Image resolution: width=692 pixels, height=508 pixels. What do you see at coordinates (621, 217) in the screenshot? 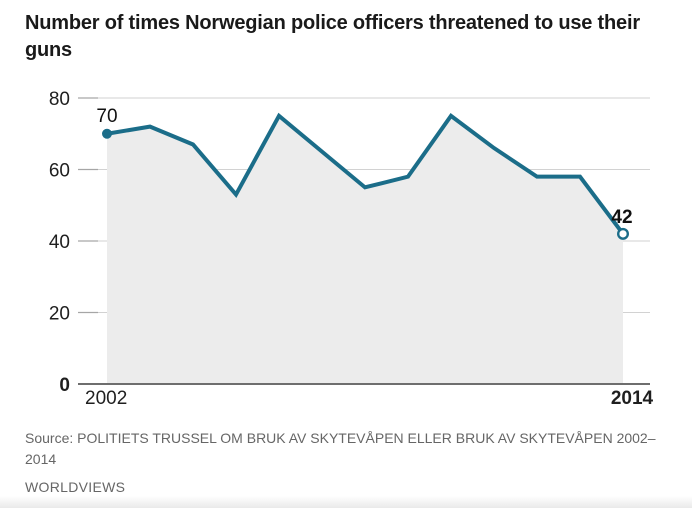
I see `point-value-label: 42` at bounding box center [621, 217].